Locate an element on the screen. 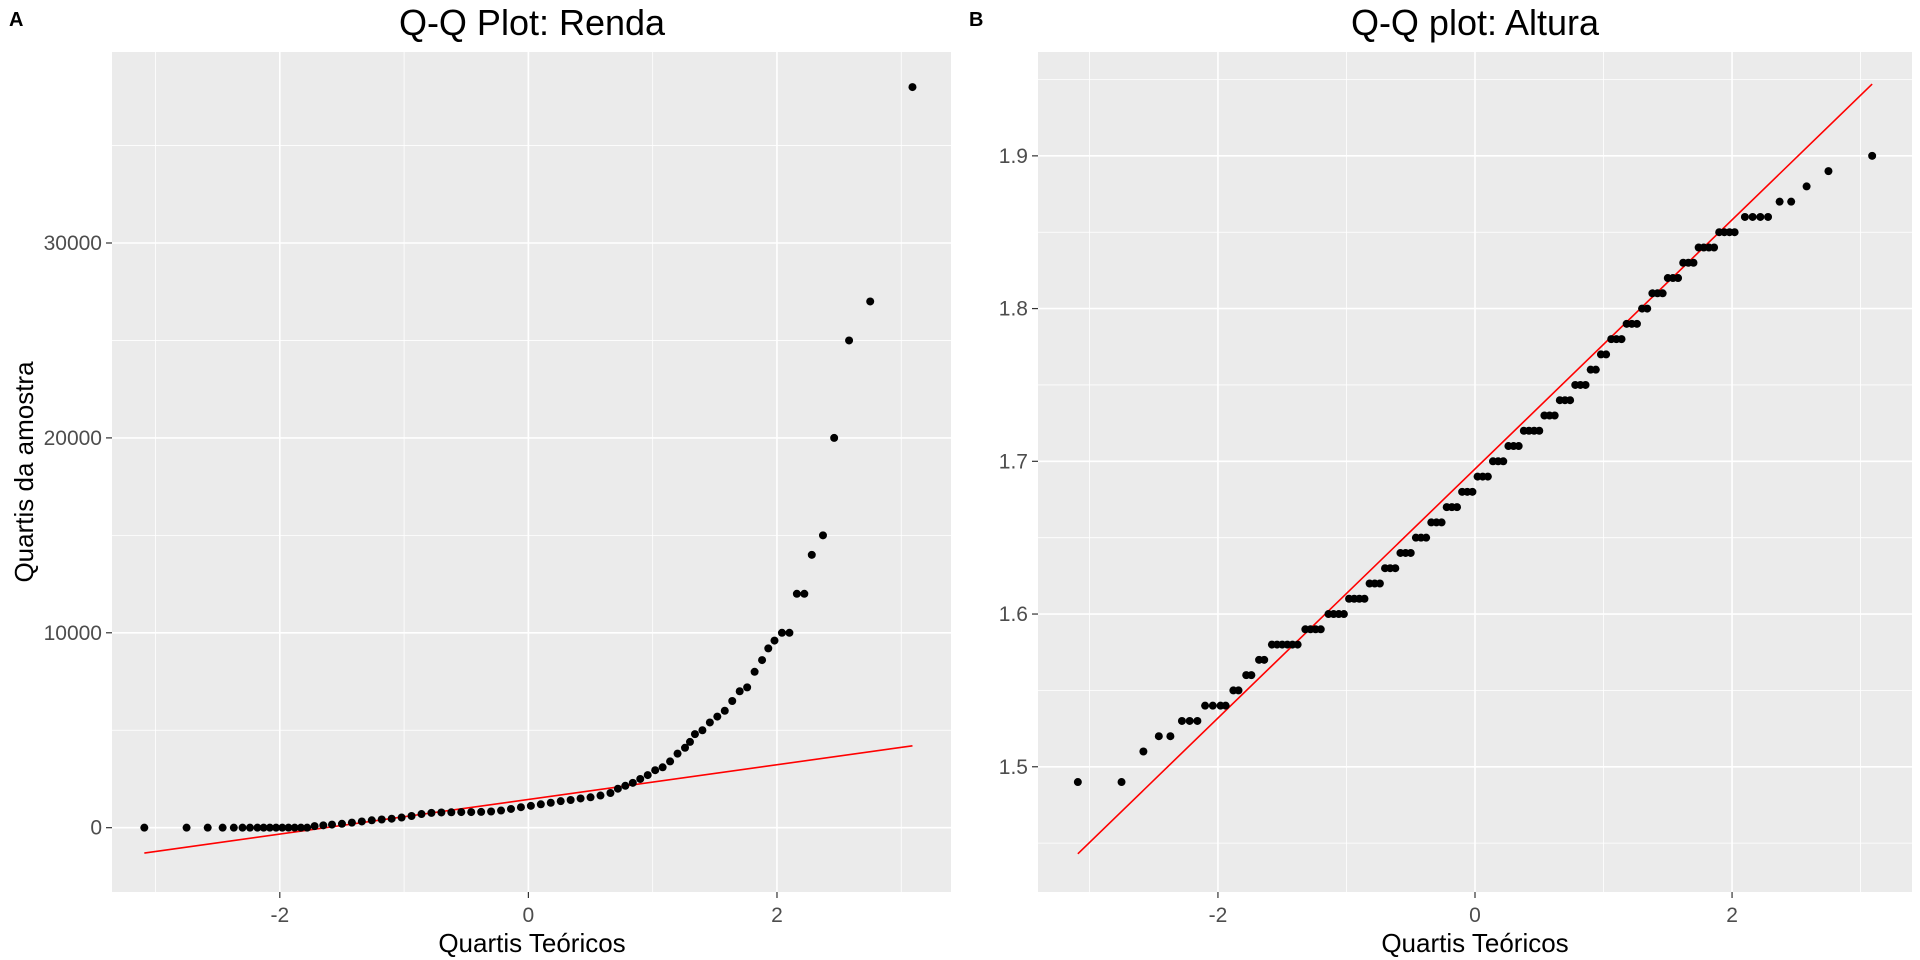 The height and width of the screenshot is (960, 1920). panel-b-y-tick-label: 1.5 is located at coordinates (1013, 767).